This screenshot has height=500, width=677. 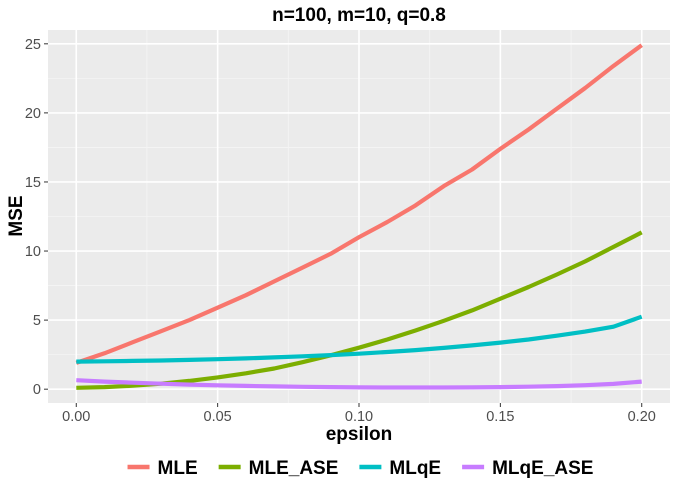 What do you see at coordinates (642, 417) in the screenshot?
I see `x-tick-label: 0.20` at bounding box center [642, 417].